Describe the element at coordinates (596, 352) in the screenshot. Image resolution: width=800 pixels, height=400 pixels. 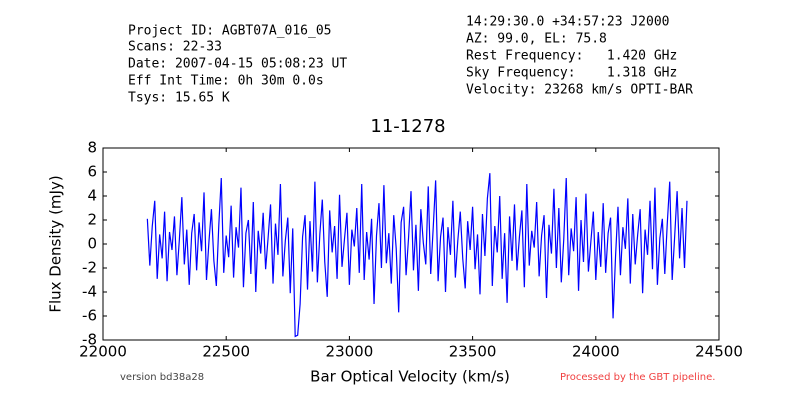
I see `x-tick-label: 24000` at that location.